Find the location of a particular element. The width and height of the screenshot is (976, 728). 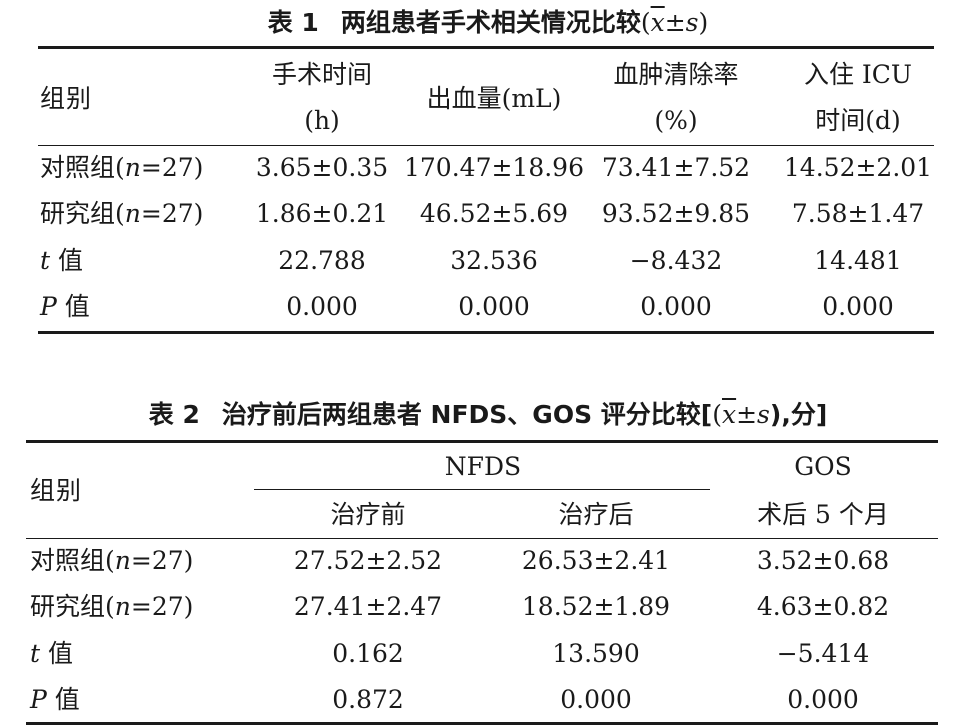

table1-header-clearance-unit: (%) is located at coordinates (676, 120).